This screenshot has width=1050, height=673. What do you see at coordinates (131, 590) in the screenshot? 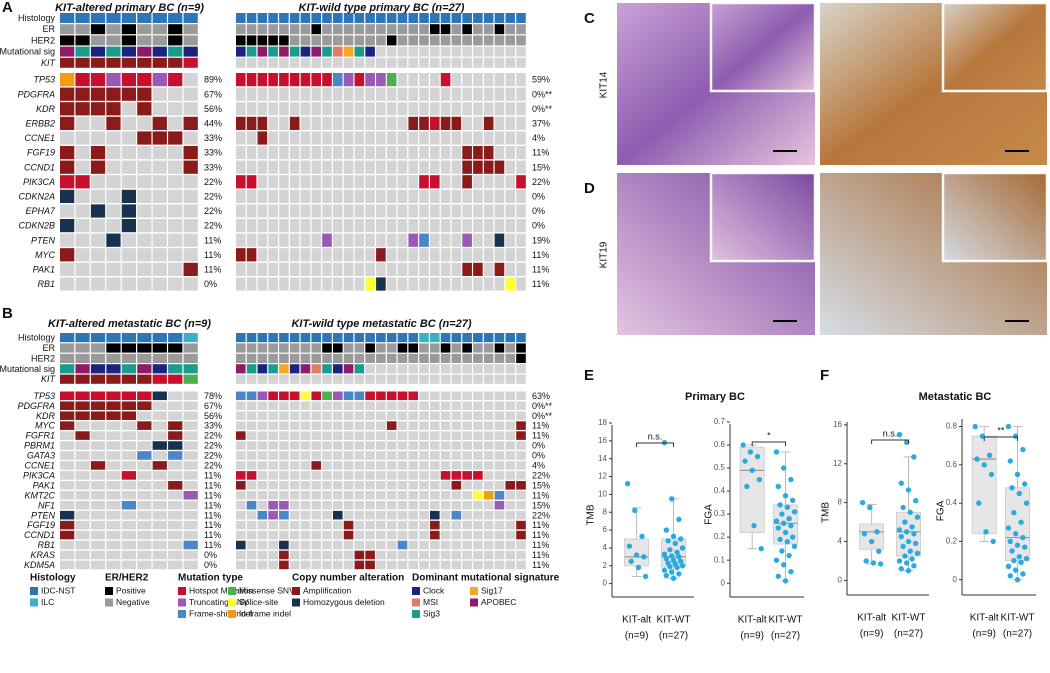
I see `legend-label: Positive` at bounding box center [131, 590].